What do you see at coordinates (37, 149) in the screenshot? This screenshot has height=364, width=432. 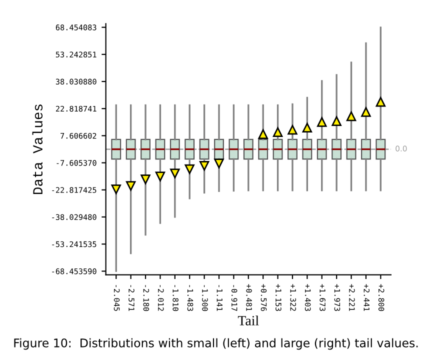 I see `y-axis-title: Data Values` at bounding box center [37, 149].